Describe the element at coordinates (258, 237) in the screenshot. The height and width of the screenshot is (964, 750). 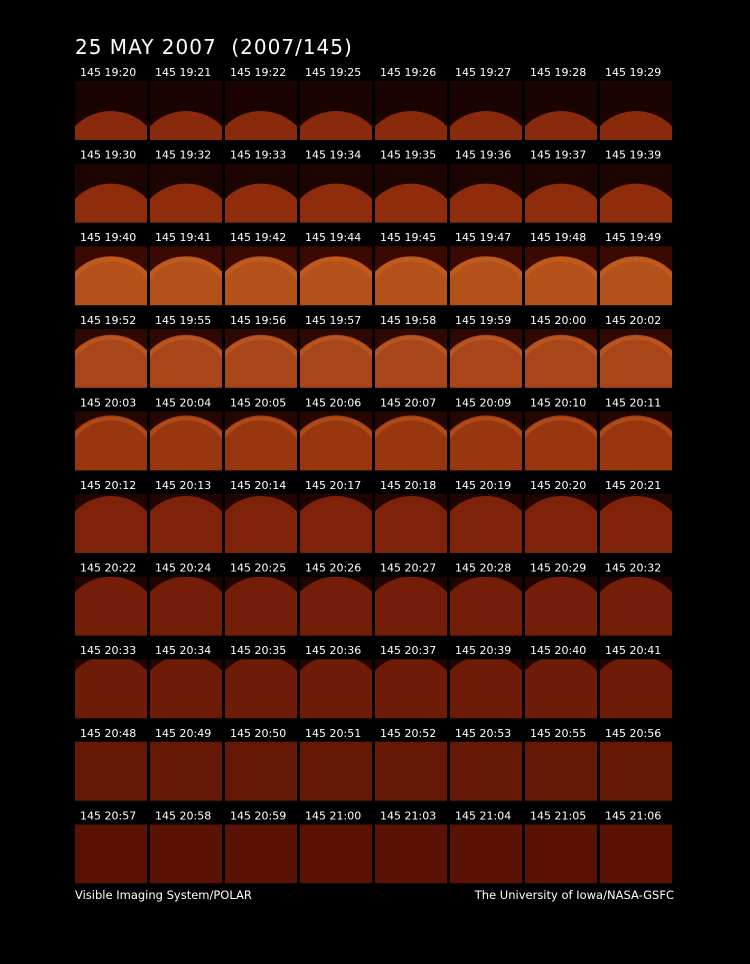
I see `frame-label: 145 19:42` at that location.